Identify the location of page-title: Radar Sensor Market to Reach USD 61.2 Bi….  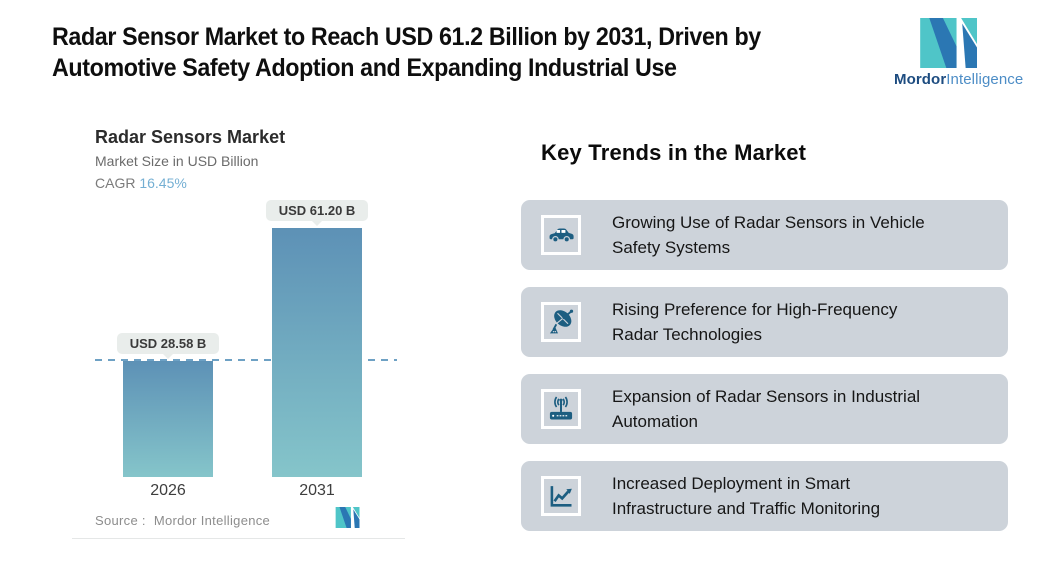
(406, 52).